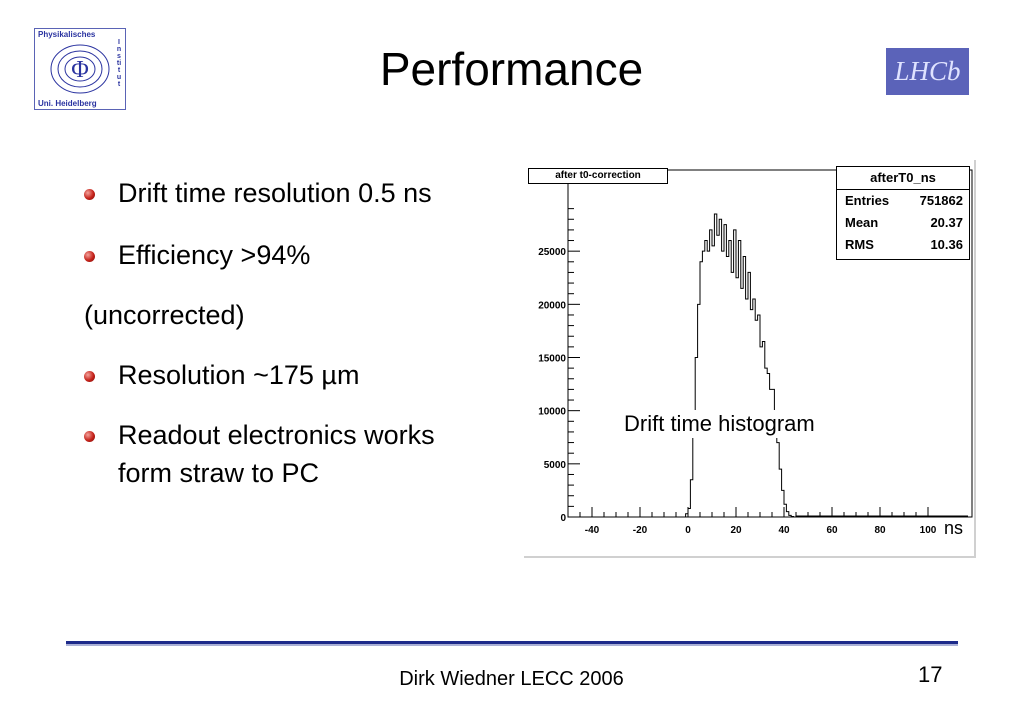 The width and height of the screenshot is (1023, 723). What do you see at coordinates (511, 679) in the screenshot?
I see `footer-text: Dirk Wiedner LECC 2006` at bounding box center [511, 679].